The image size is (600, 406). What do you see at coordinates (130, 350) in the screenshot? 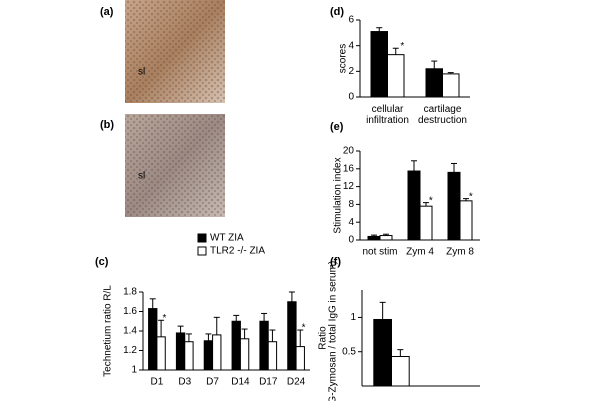
I see `y-tick-label: 1.2` at bounding box center [130, 350].